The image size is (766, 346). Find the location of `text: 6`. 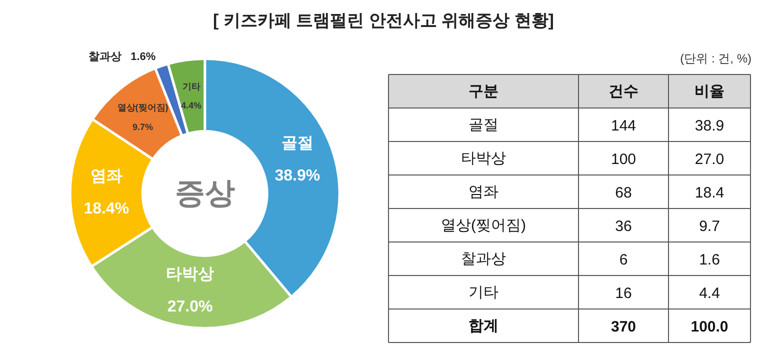

text: 6 is located at coordinates (623, 259).